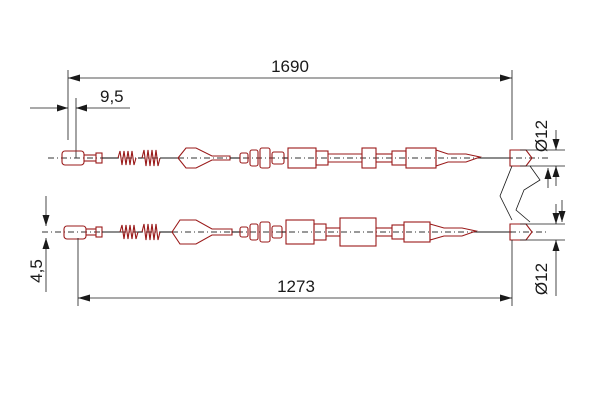 The height and width of the screenshot is (400, 600). I want to click on upper-offset-dimension: 9,5, so click(80, 122).